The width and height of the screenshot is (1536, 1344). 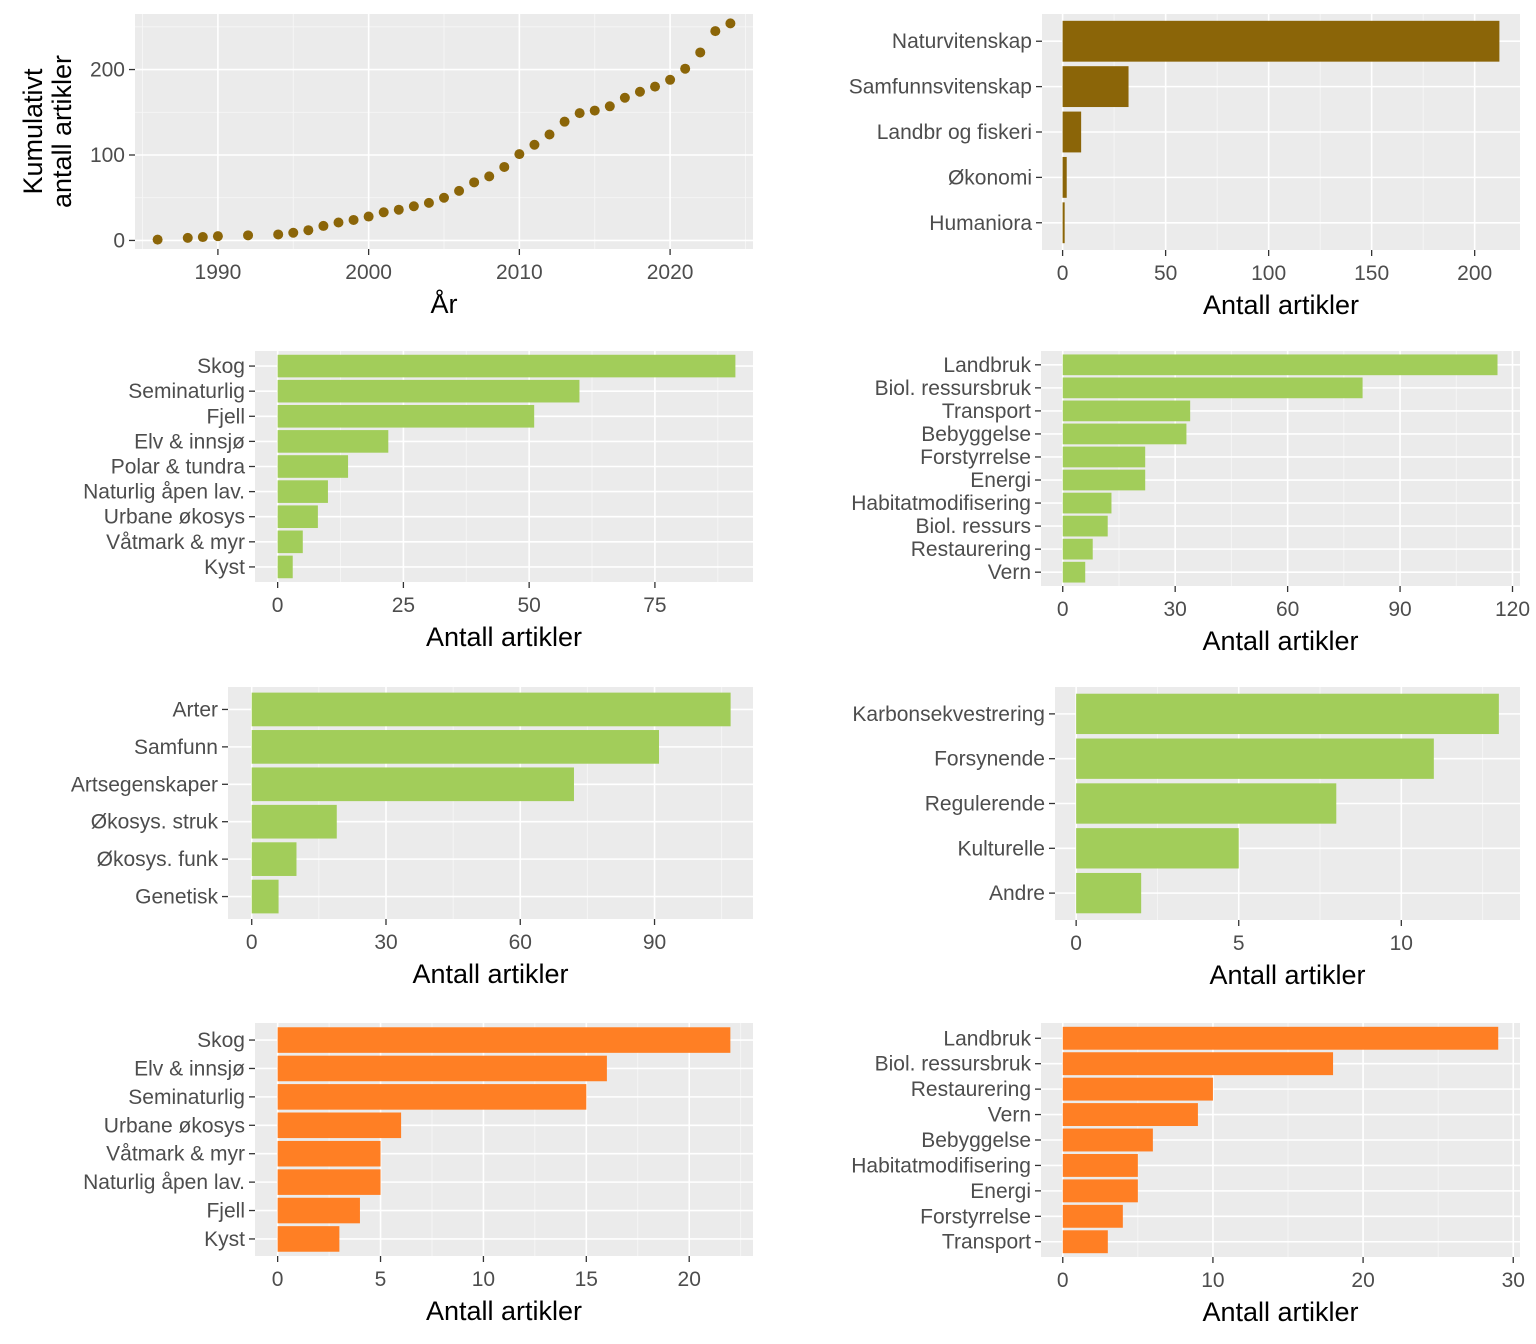 I want to click on category-label: Artsegenskaper, so click(x=144, y=784).